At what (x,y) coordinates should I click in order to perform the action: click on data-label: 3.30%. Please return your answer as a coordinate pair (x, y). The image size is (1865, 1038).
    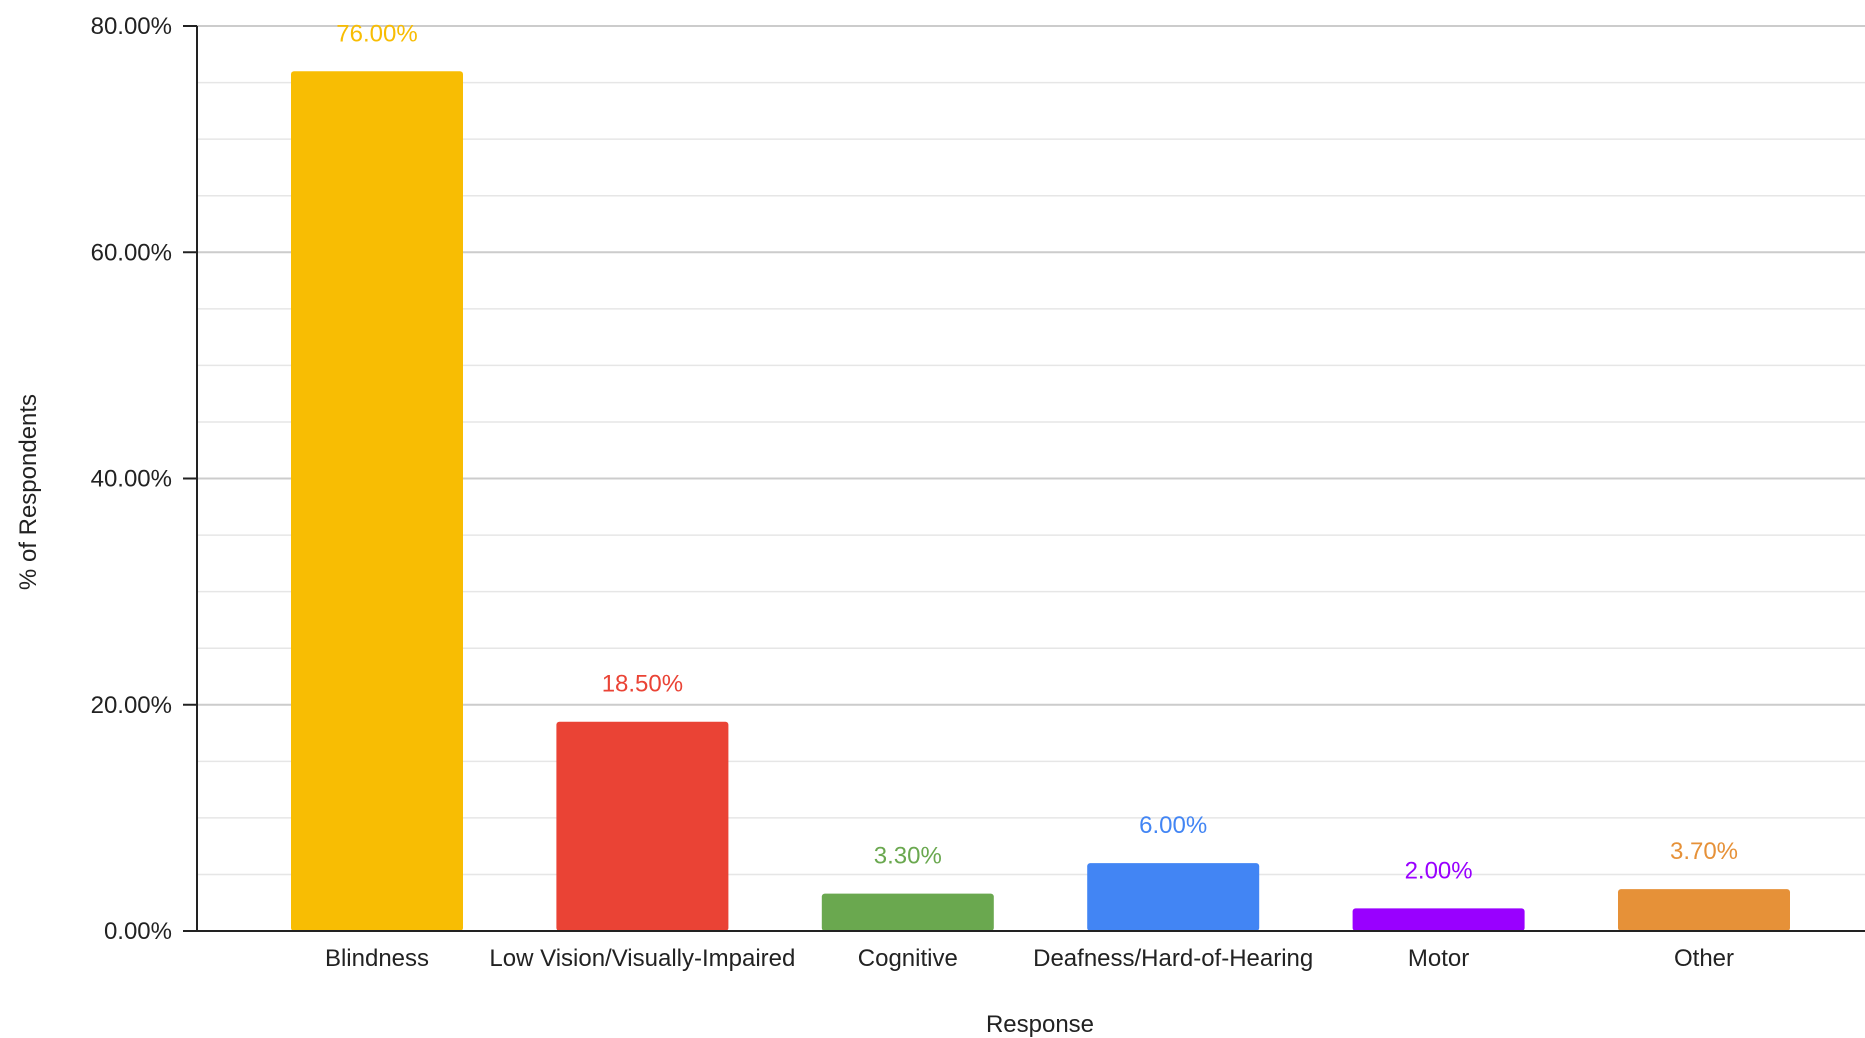
    Looking at the image, I should click on (908, 856).